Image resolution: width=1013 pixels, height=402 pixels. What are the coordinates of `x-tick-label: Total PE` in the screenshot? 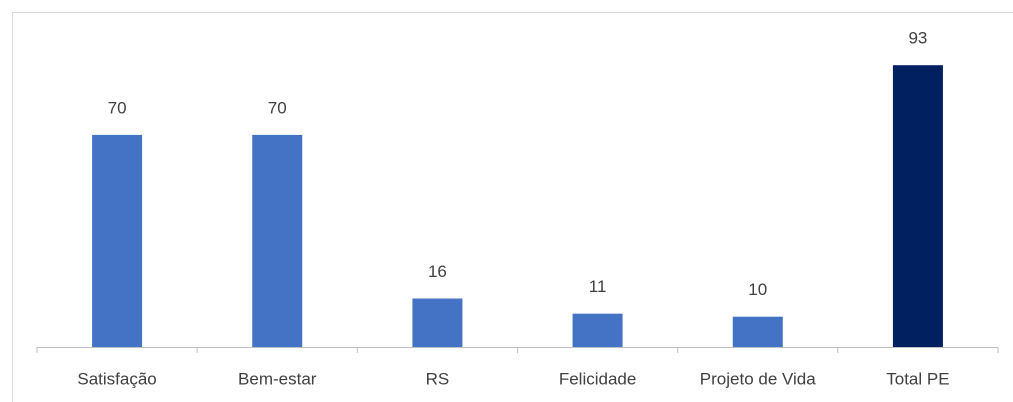 It's located at (917, 378).